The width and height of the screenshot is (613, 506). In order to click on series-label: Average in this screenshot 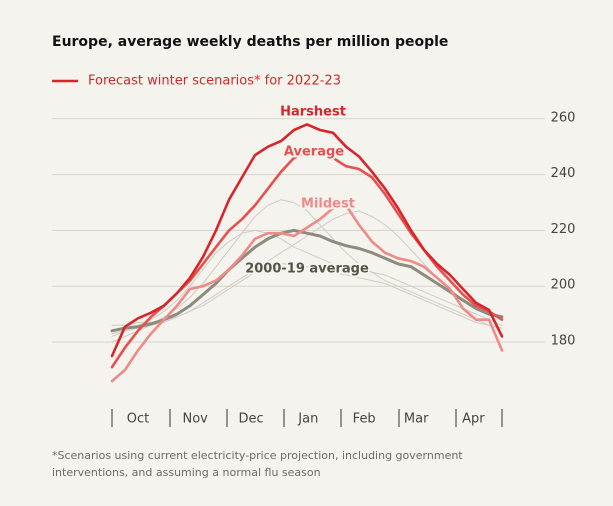, I will do `click(314, 152)`.